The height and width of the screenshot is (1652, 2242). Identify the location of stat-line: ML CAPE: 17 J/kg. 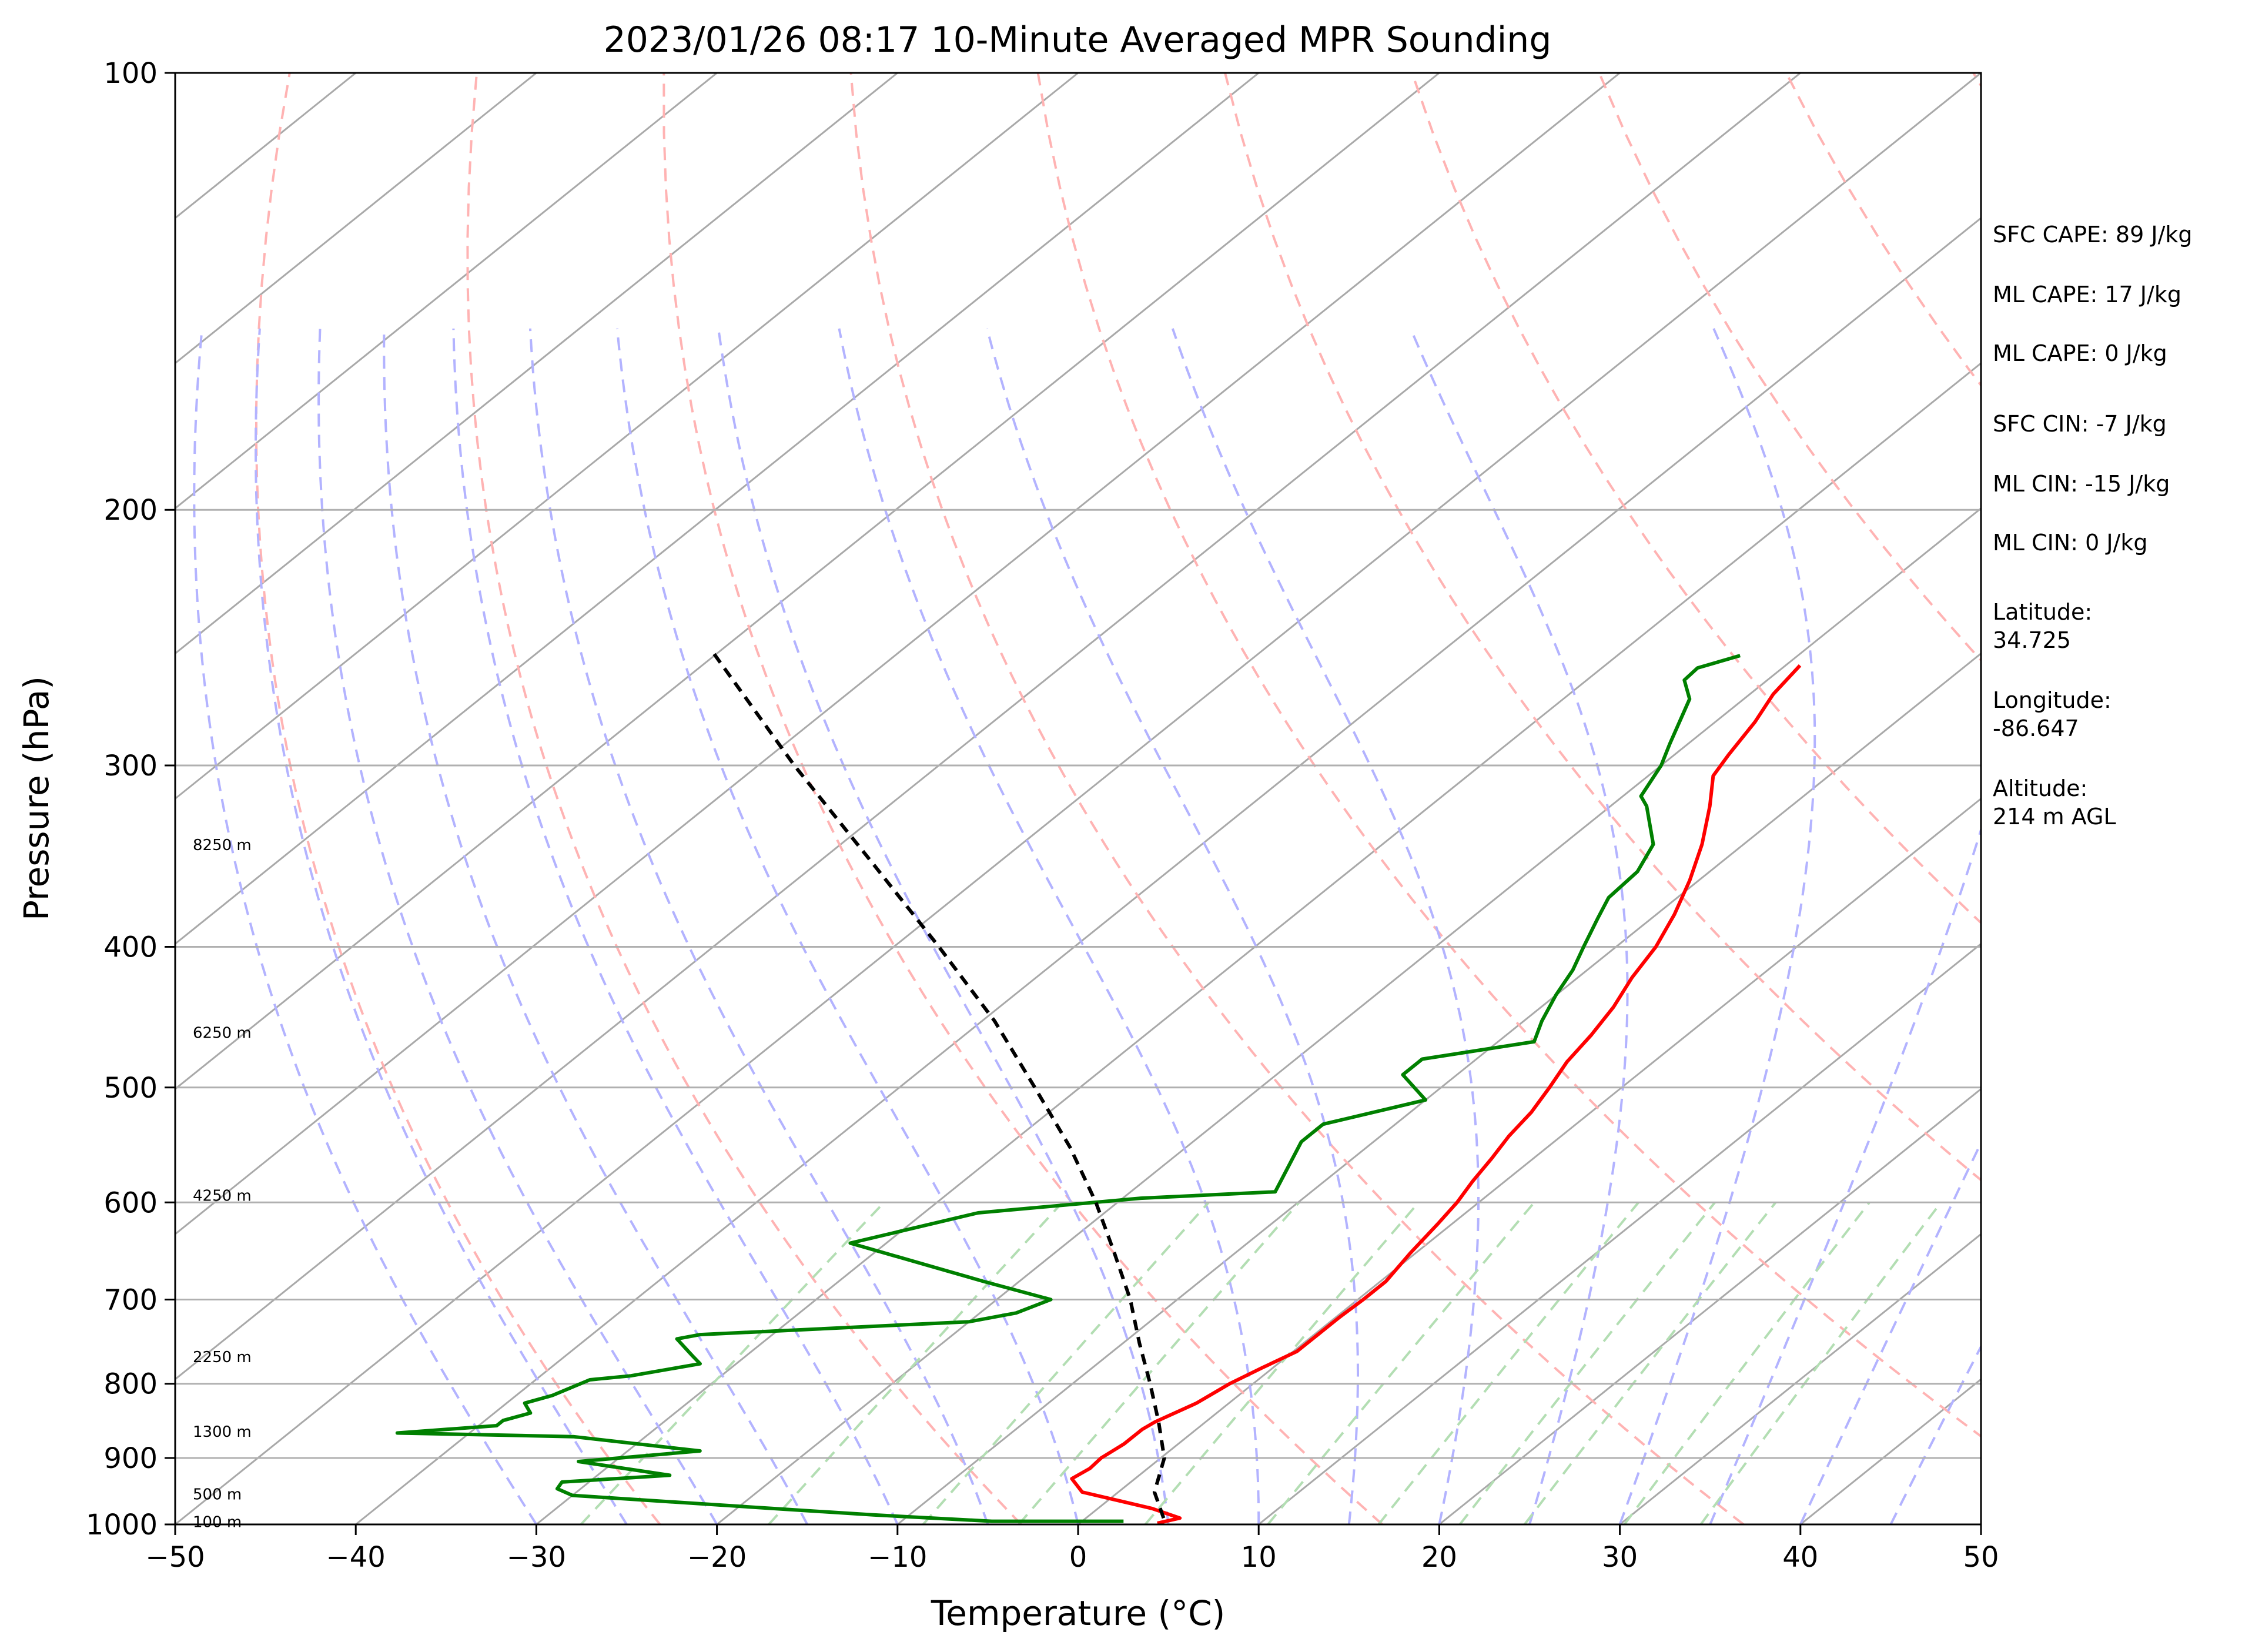
(2087, 295).